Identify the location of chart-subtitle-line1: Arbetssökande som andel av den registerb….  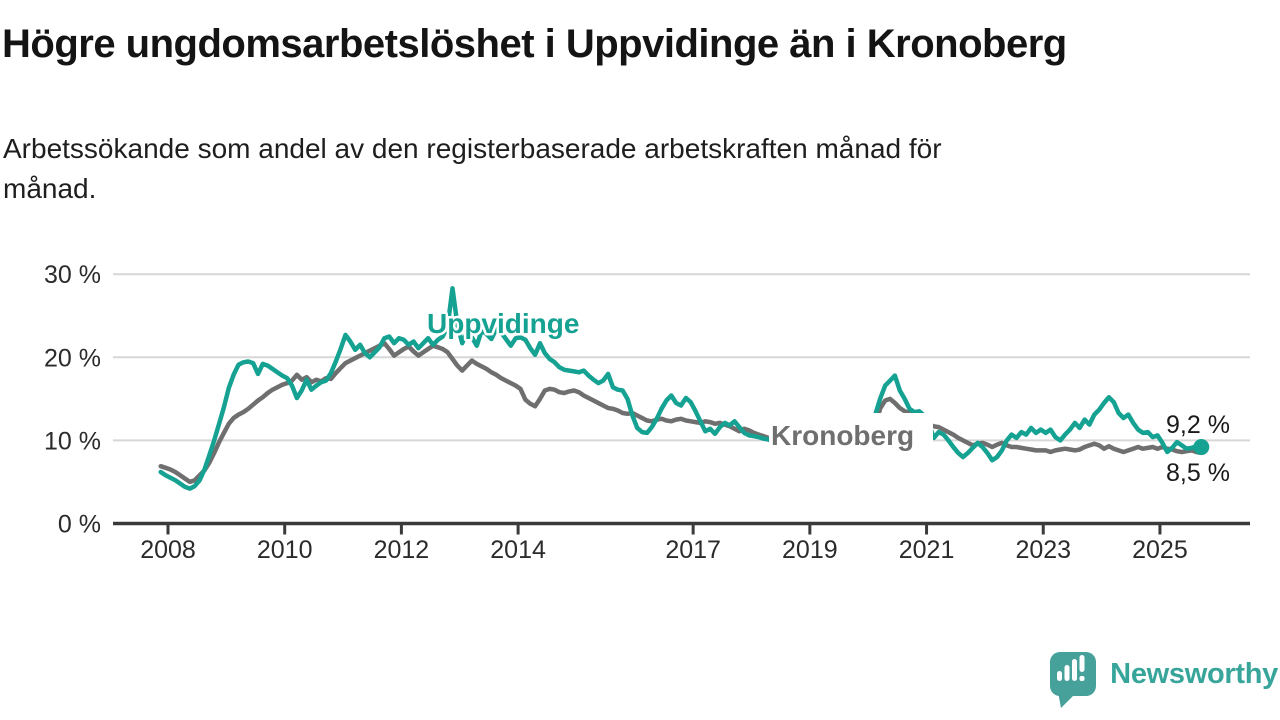
(472, 148).